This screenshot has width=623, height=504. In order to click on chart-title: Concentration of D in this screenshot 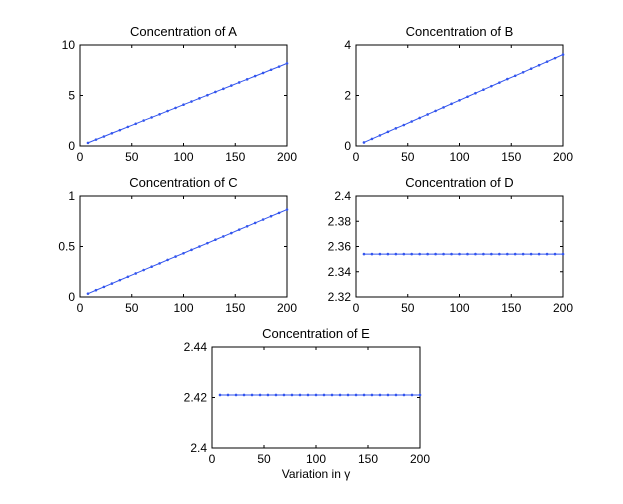, I will do `click(459, 182)`.